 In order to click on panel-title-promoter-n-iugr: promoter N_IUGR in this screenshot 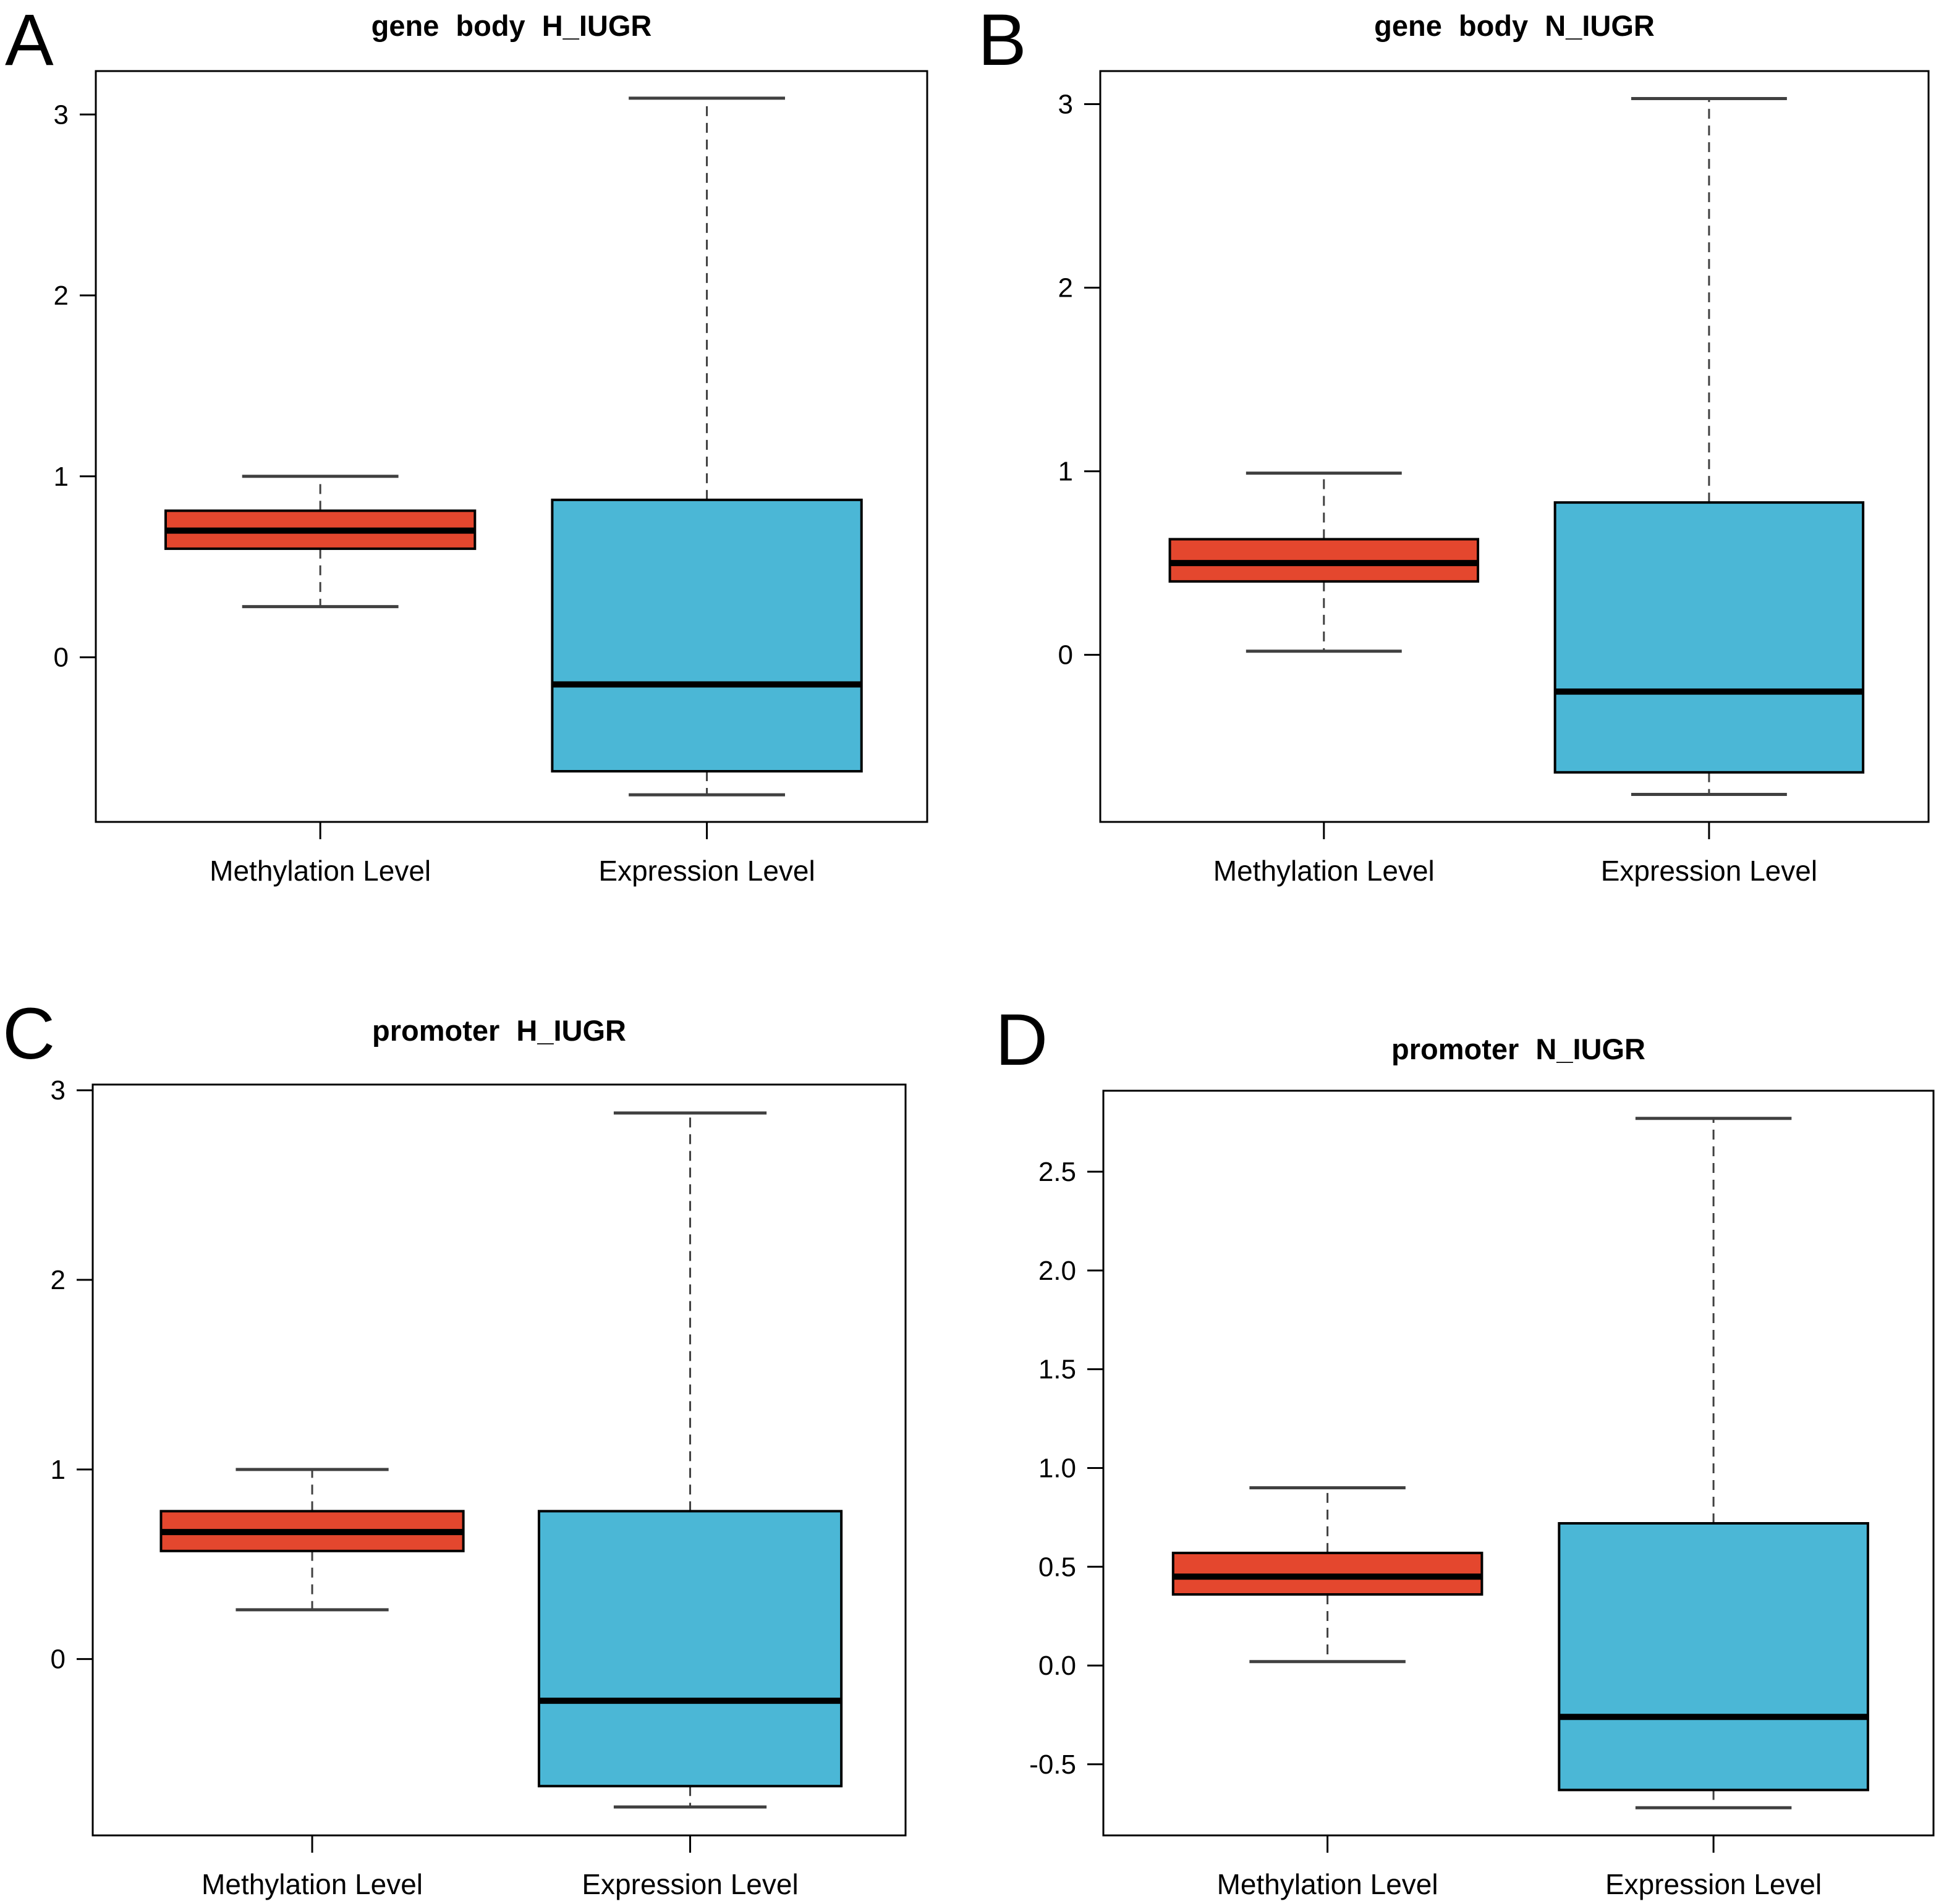, I will do `click(1518, 1049)`.